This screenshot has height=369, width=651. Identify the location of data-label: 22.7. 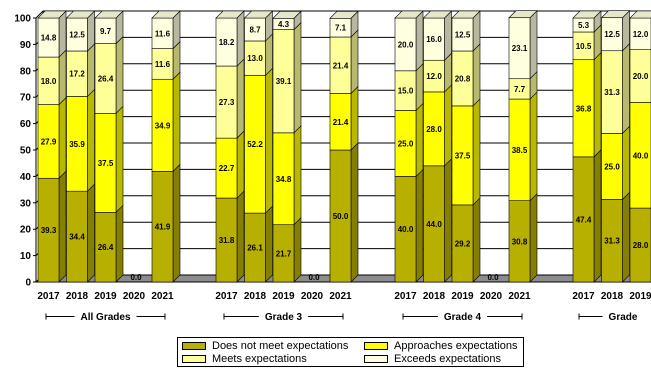
(227, 168).